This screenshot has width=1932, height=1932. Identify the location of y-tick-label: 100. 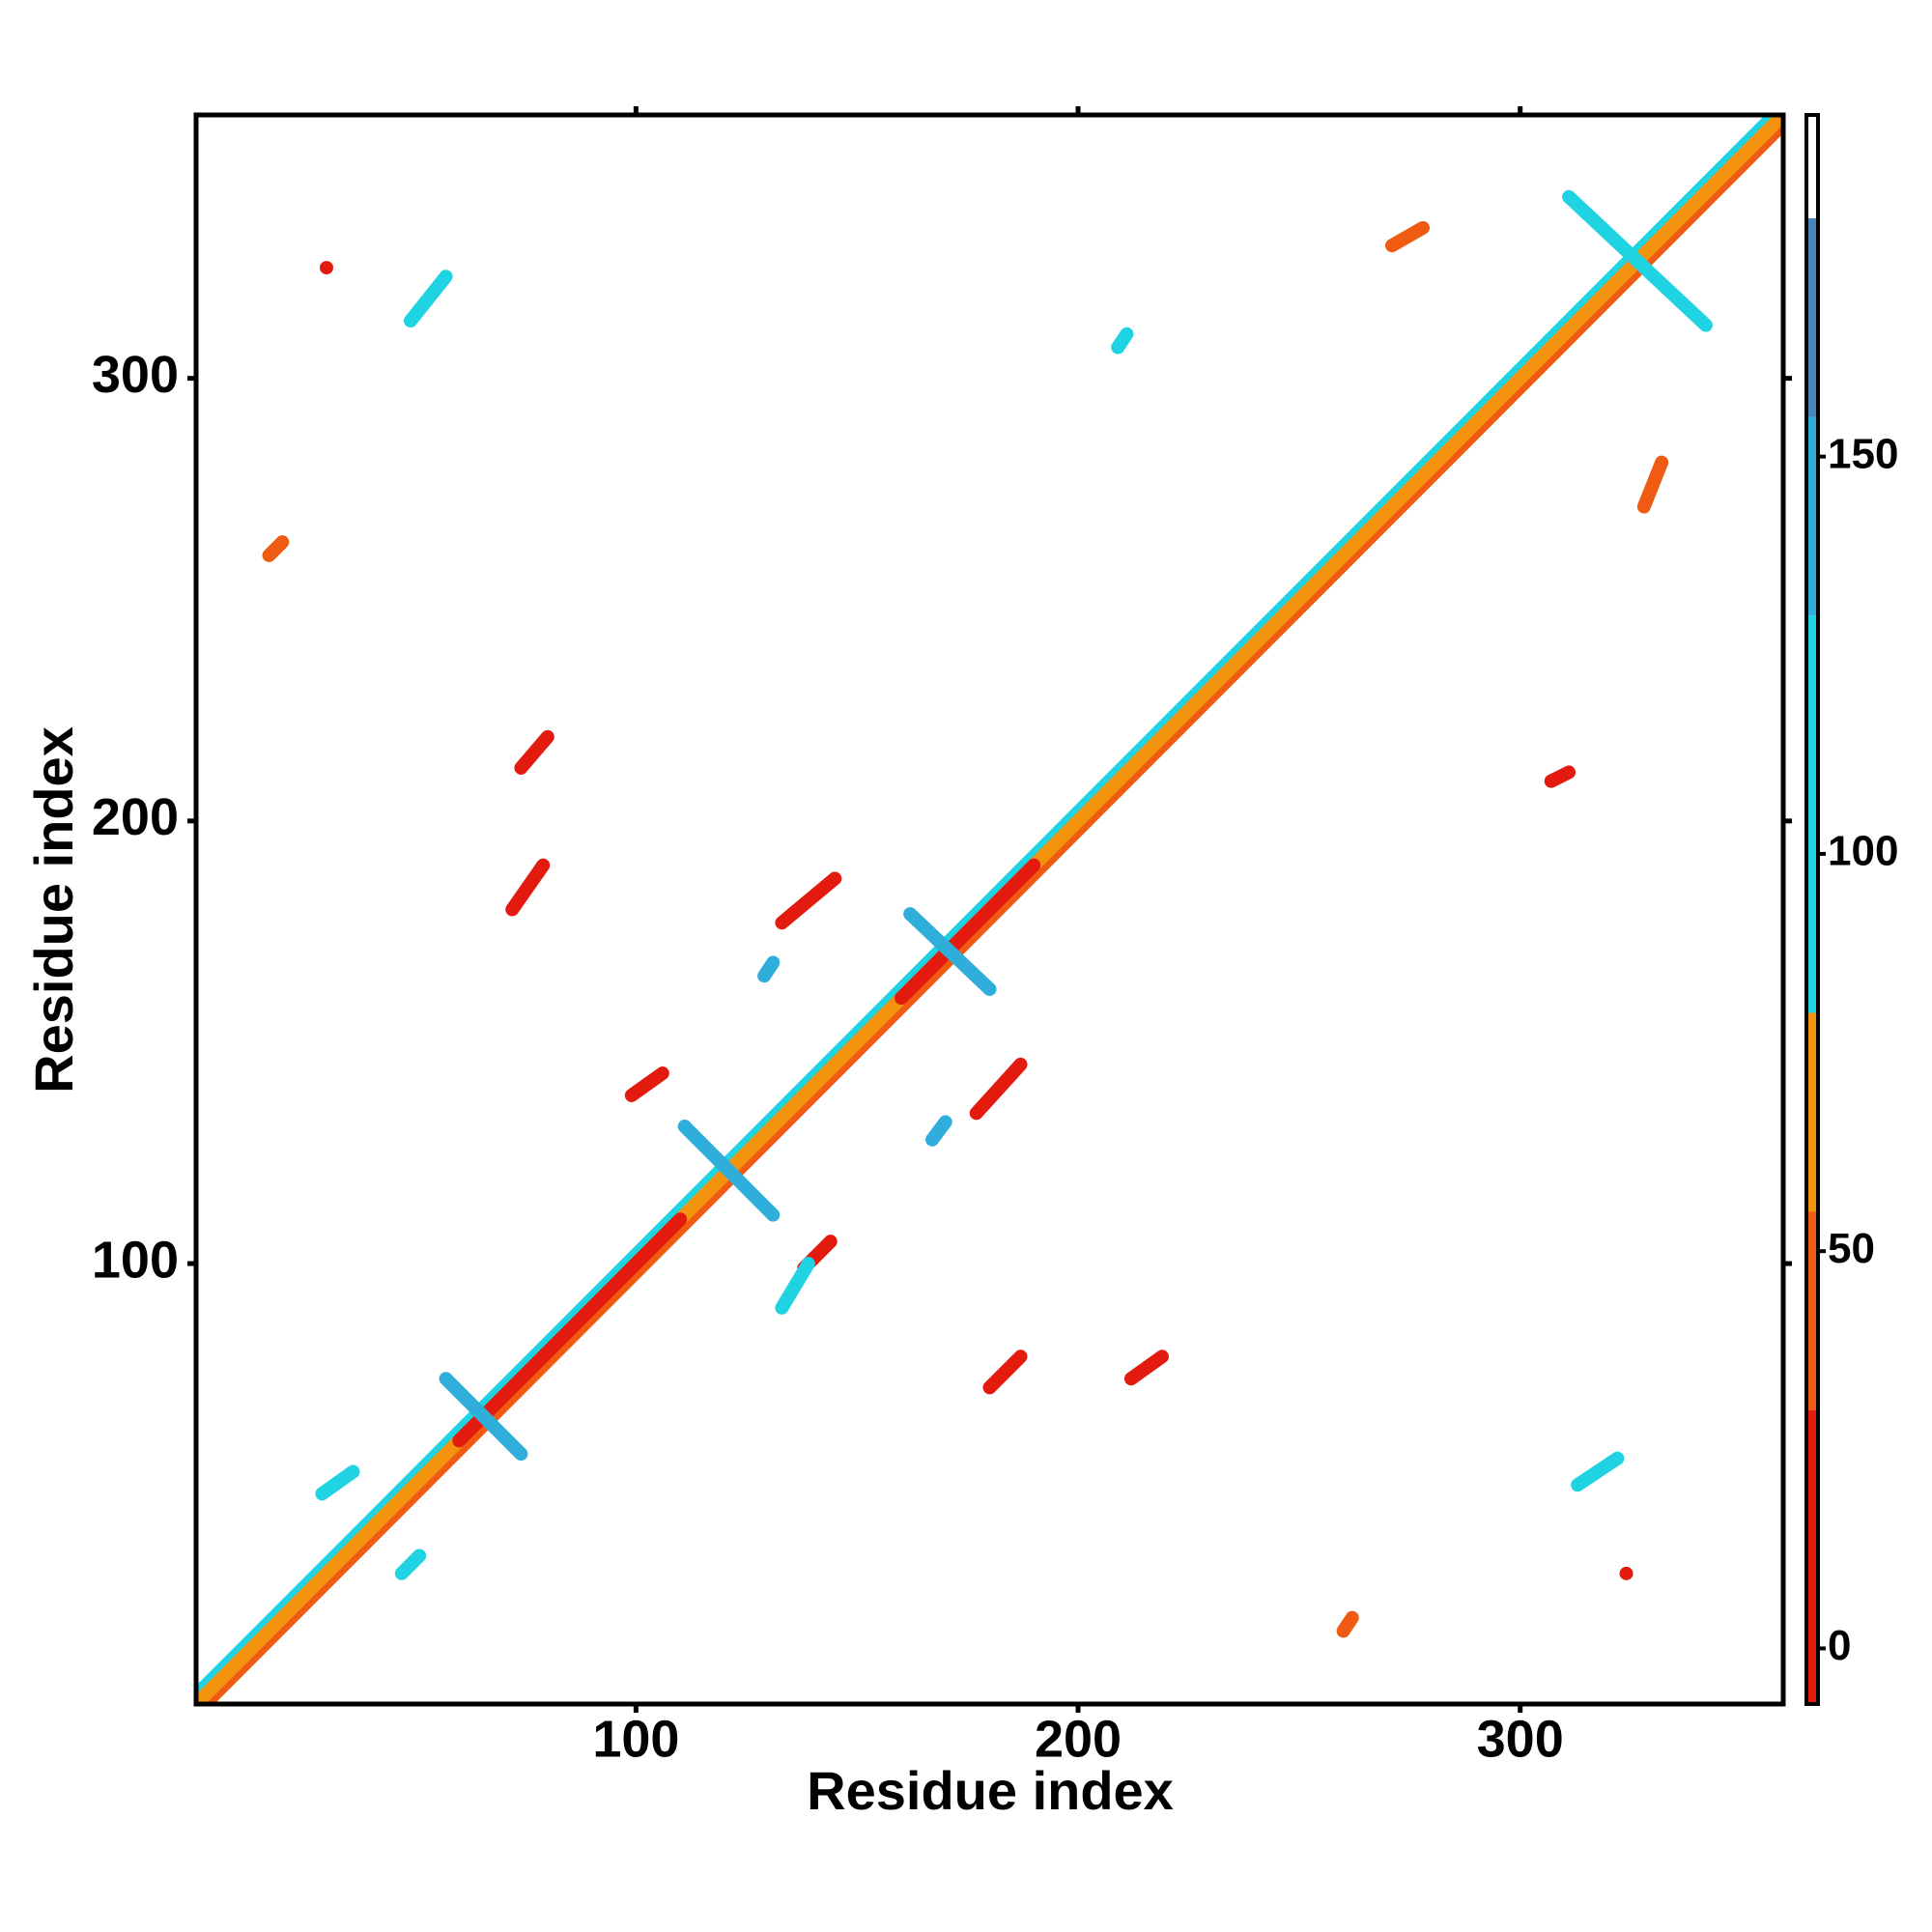
(135, 1260).